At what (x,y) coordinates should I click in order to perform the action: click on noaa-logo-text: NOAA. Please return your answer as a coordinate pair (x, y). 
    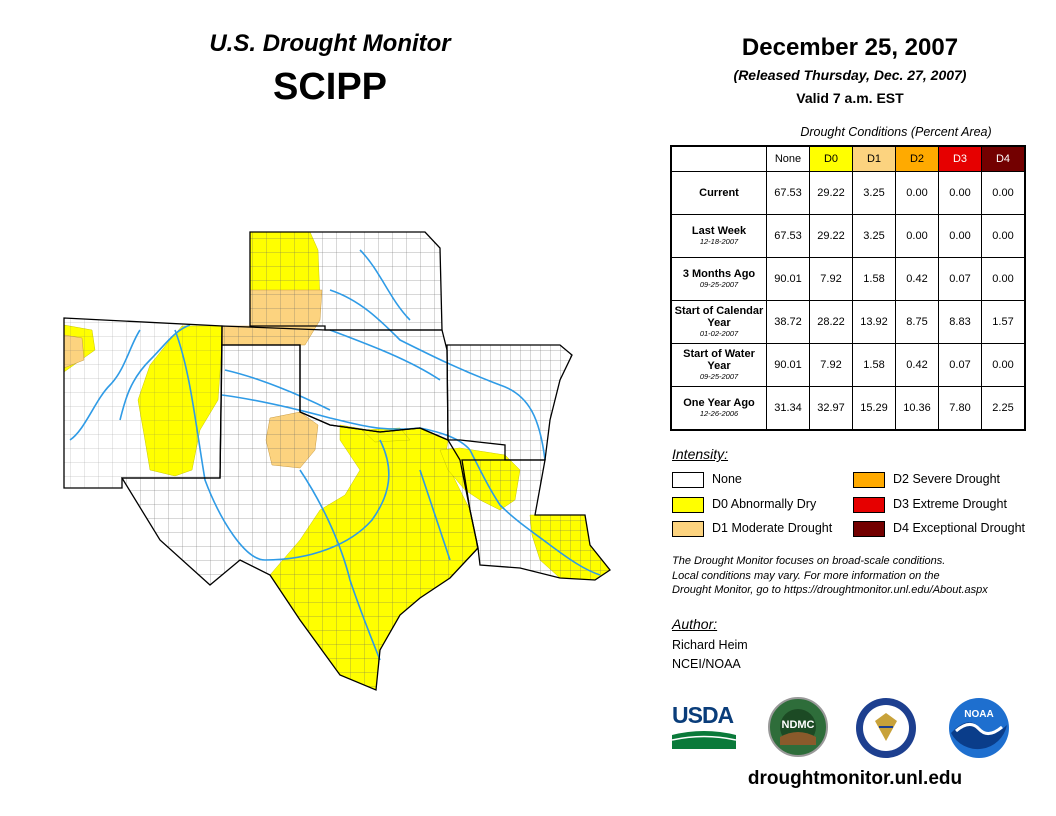
    Looking at the image, I should click on (979, 714).